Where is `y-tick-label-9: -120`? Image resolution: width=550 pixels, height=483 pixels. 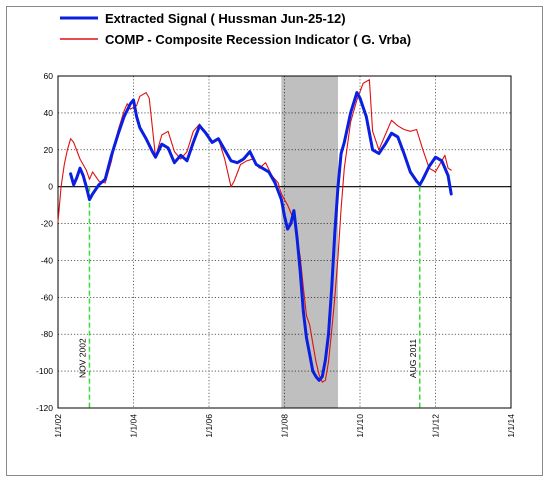 y-tick-label-9: -120 is located at coordinates (44, 408).